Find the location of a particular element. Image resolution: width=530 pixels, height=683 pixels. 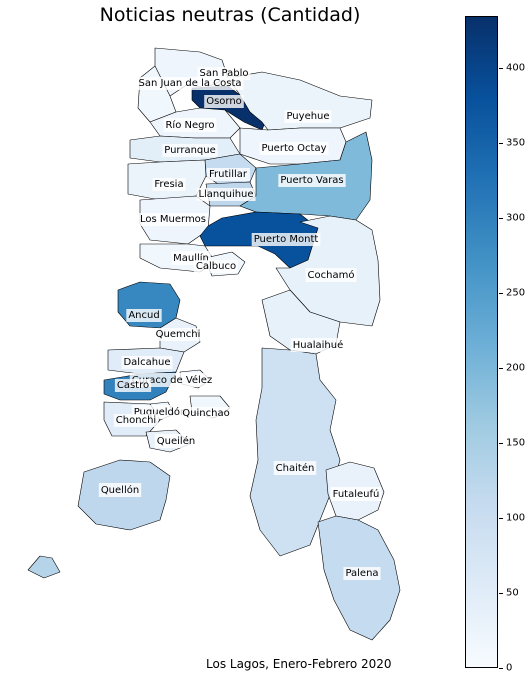

comuna-label: Fresia is located at coordinates (168, 184).